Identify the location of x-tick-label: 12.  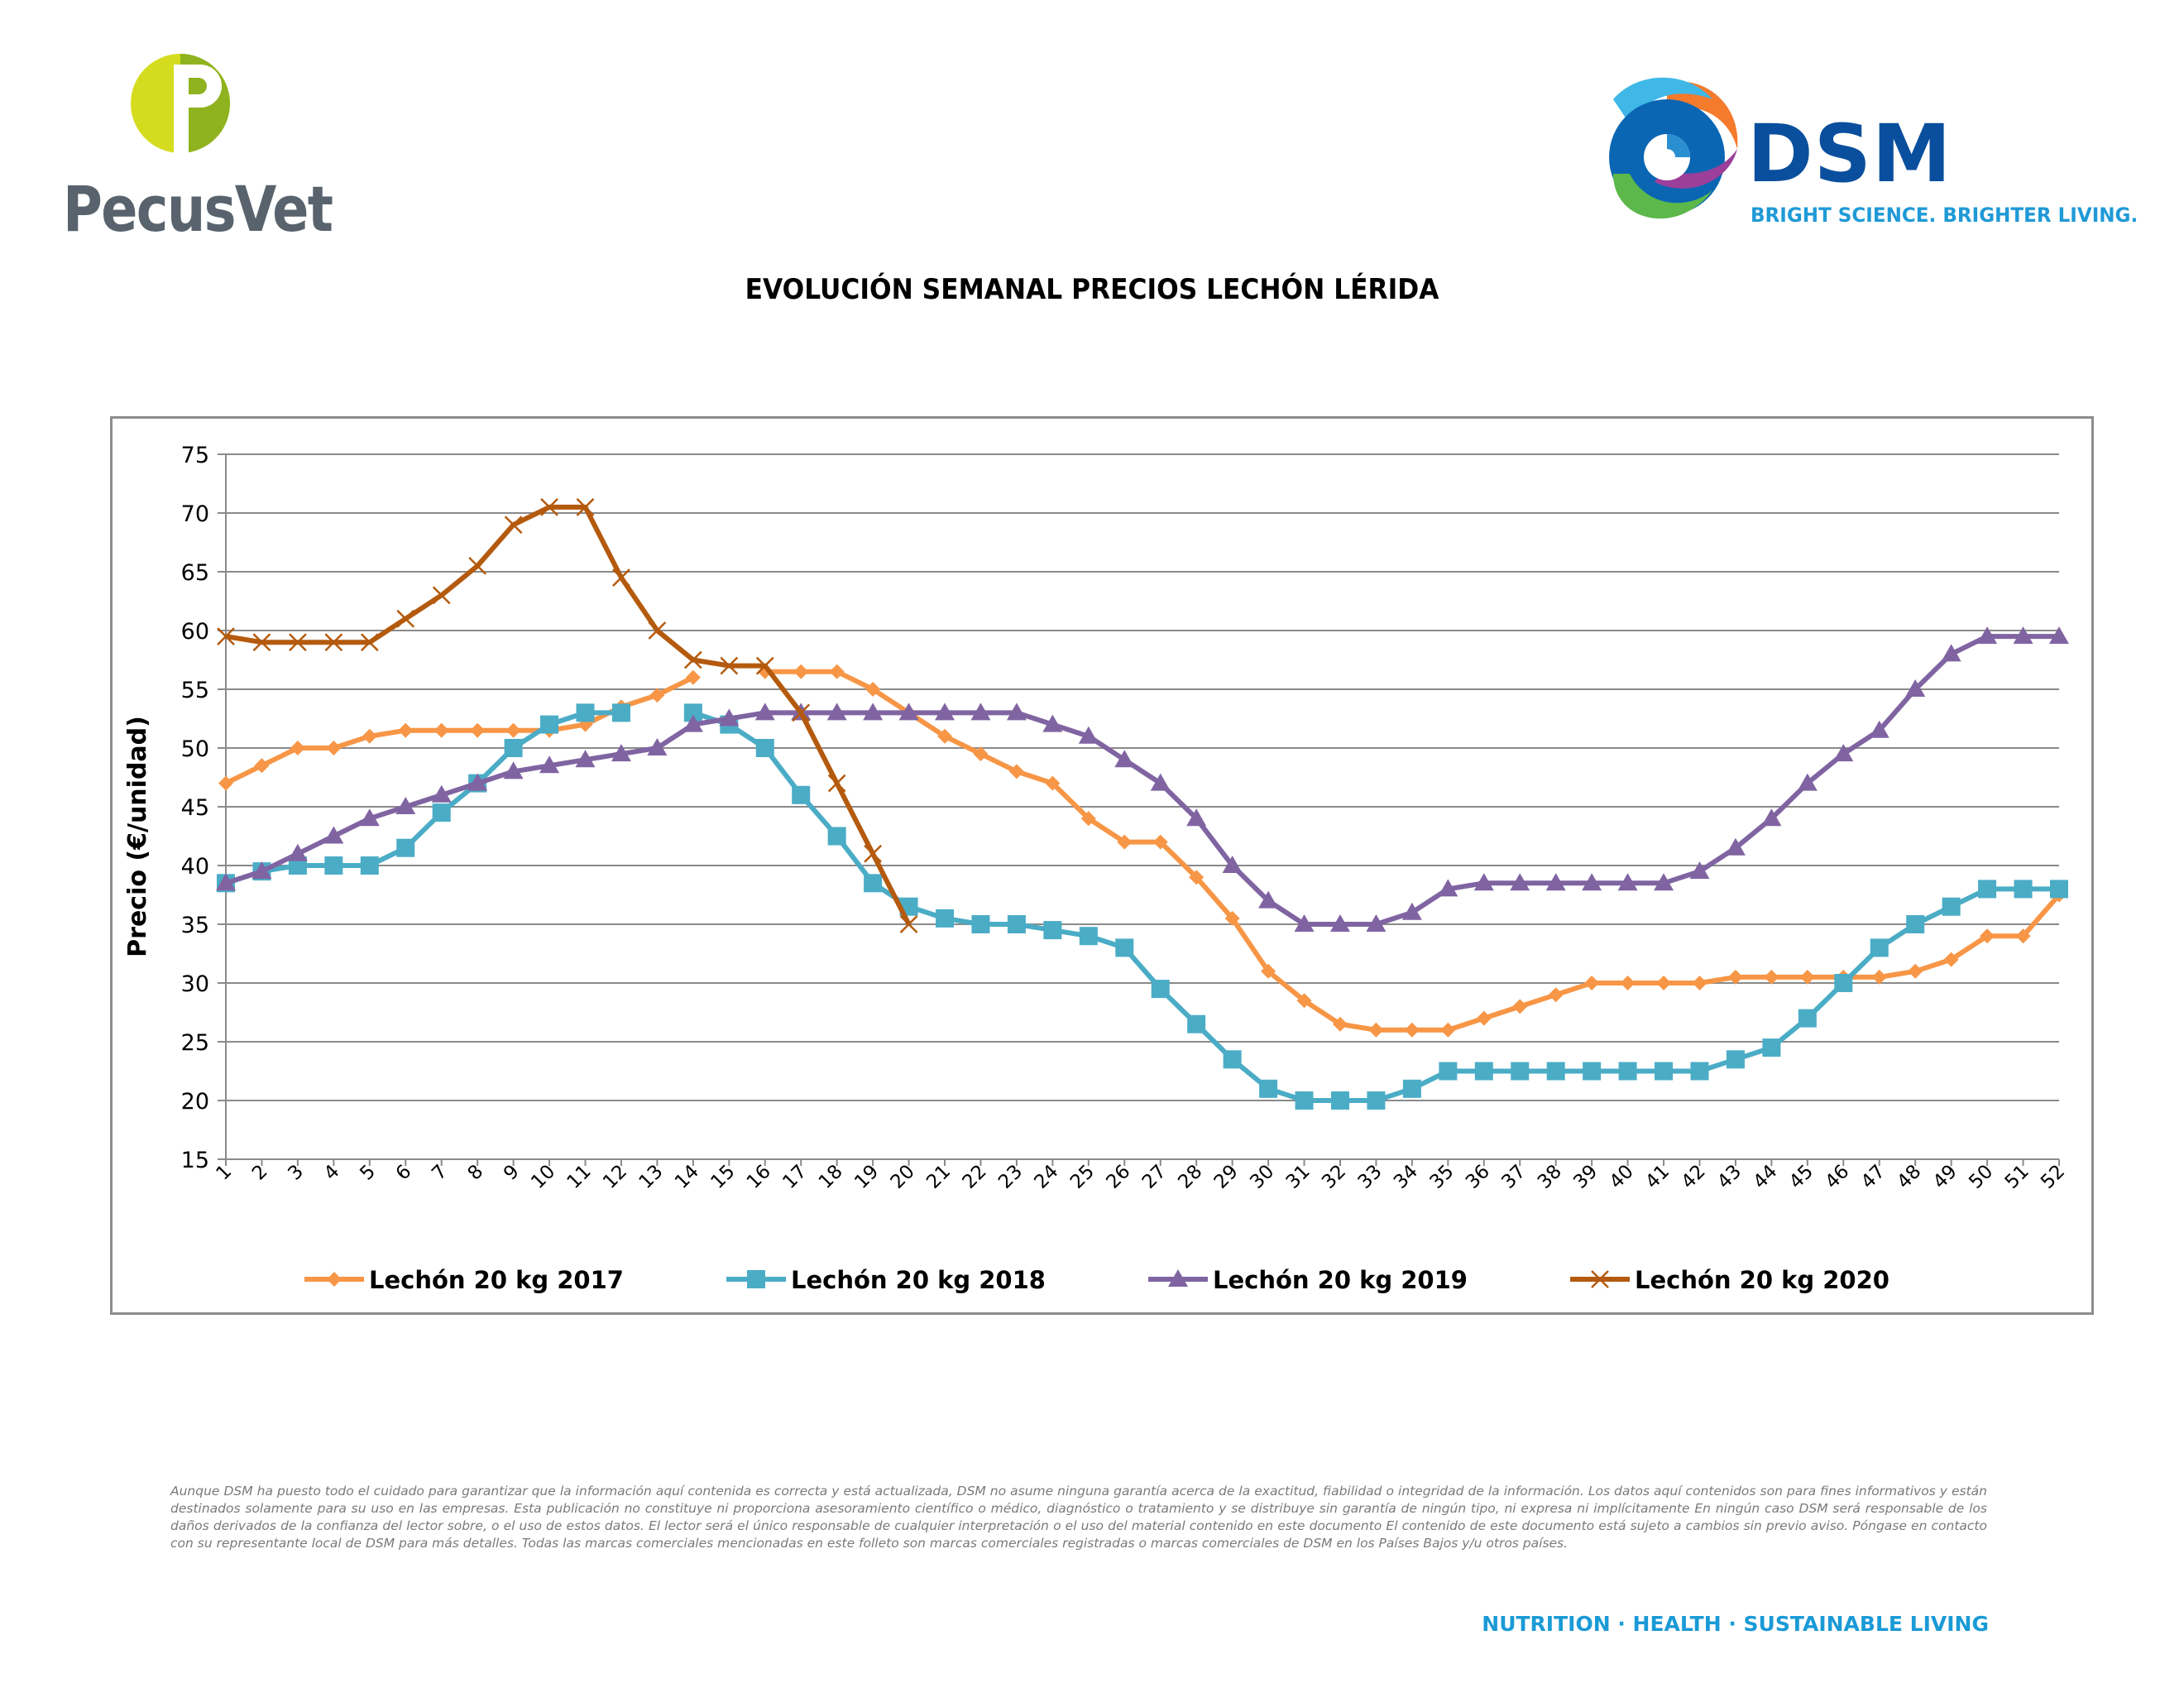
(615, 1177).